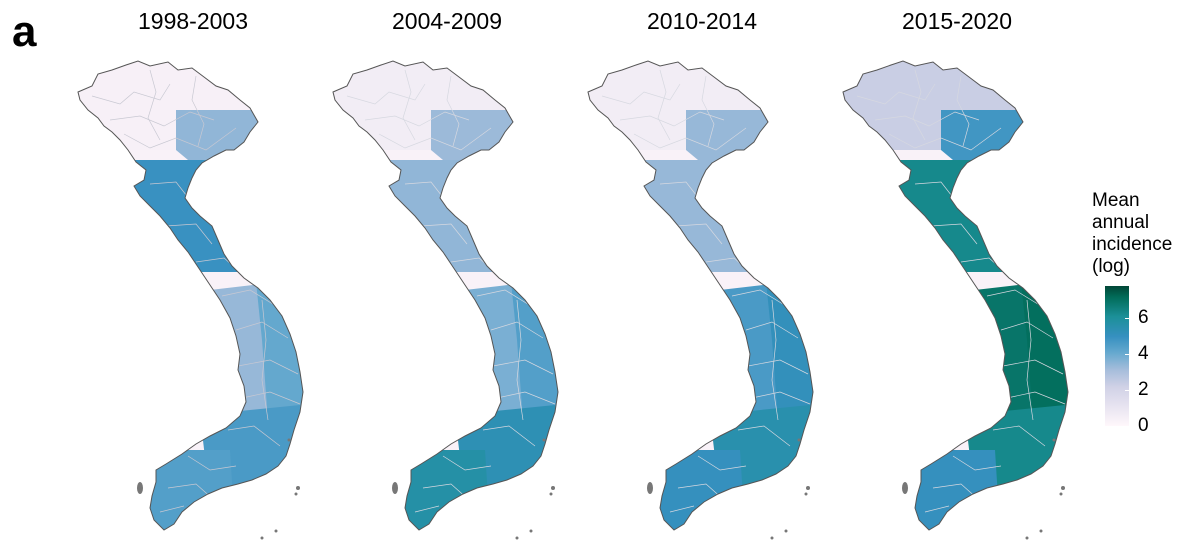 This screenshot has width=1200, height=546. I want to click on legend-tick-label: 2, so click(1143, 390).